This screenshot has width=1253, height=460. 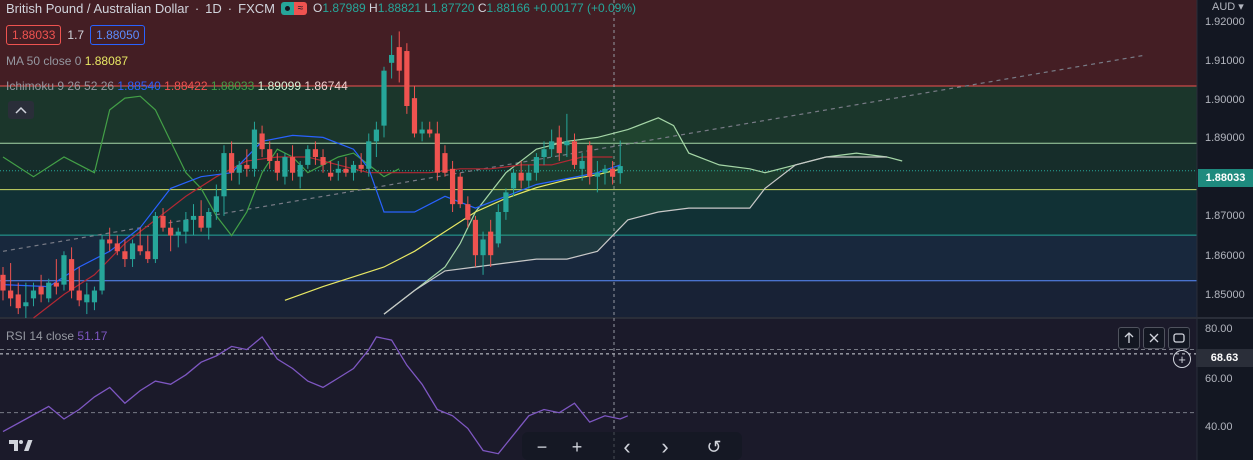 What do you see at coordinates (577, 447) in the screenshot?
I see `zoom-in-button: +` at bounding box center [577, 447].